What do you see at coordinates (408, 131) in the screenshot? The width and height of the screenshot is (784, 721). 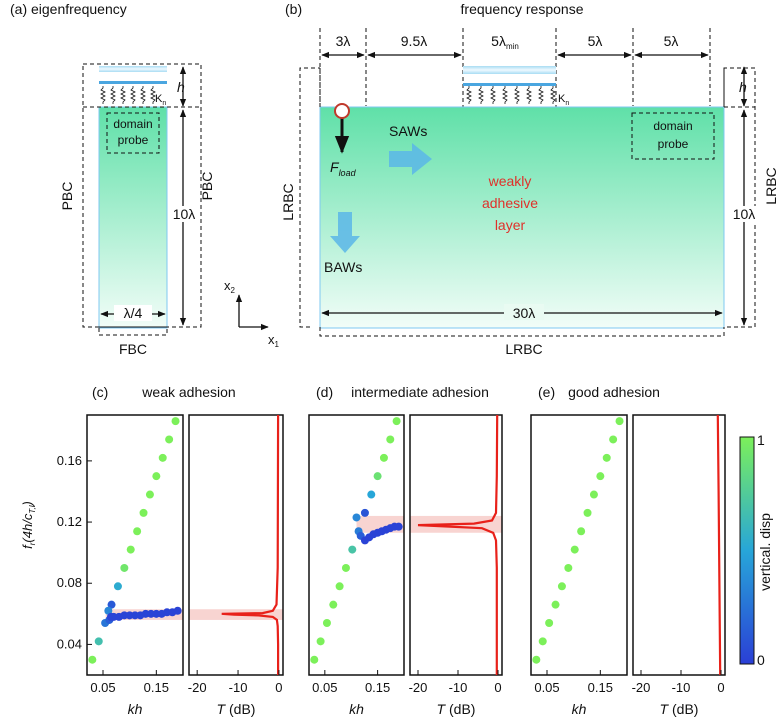 I see `saws-label: SAWs` at bounding box center [408, 131].